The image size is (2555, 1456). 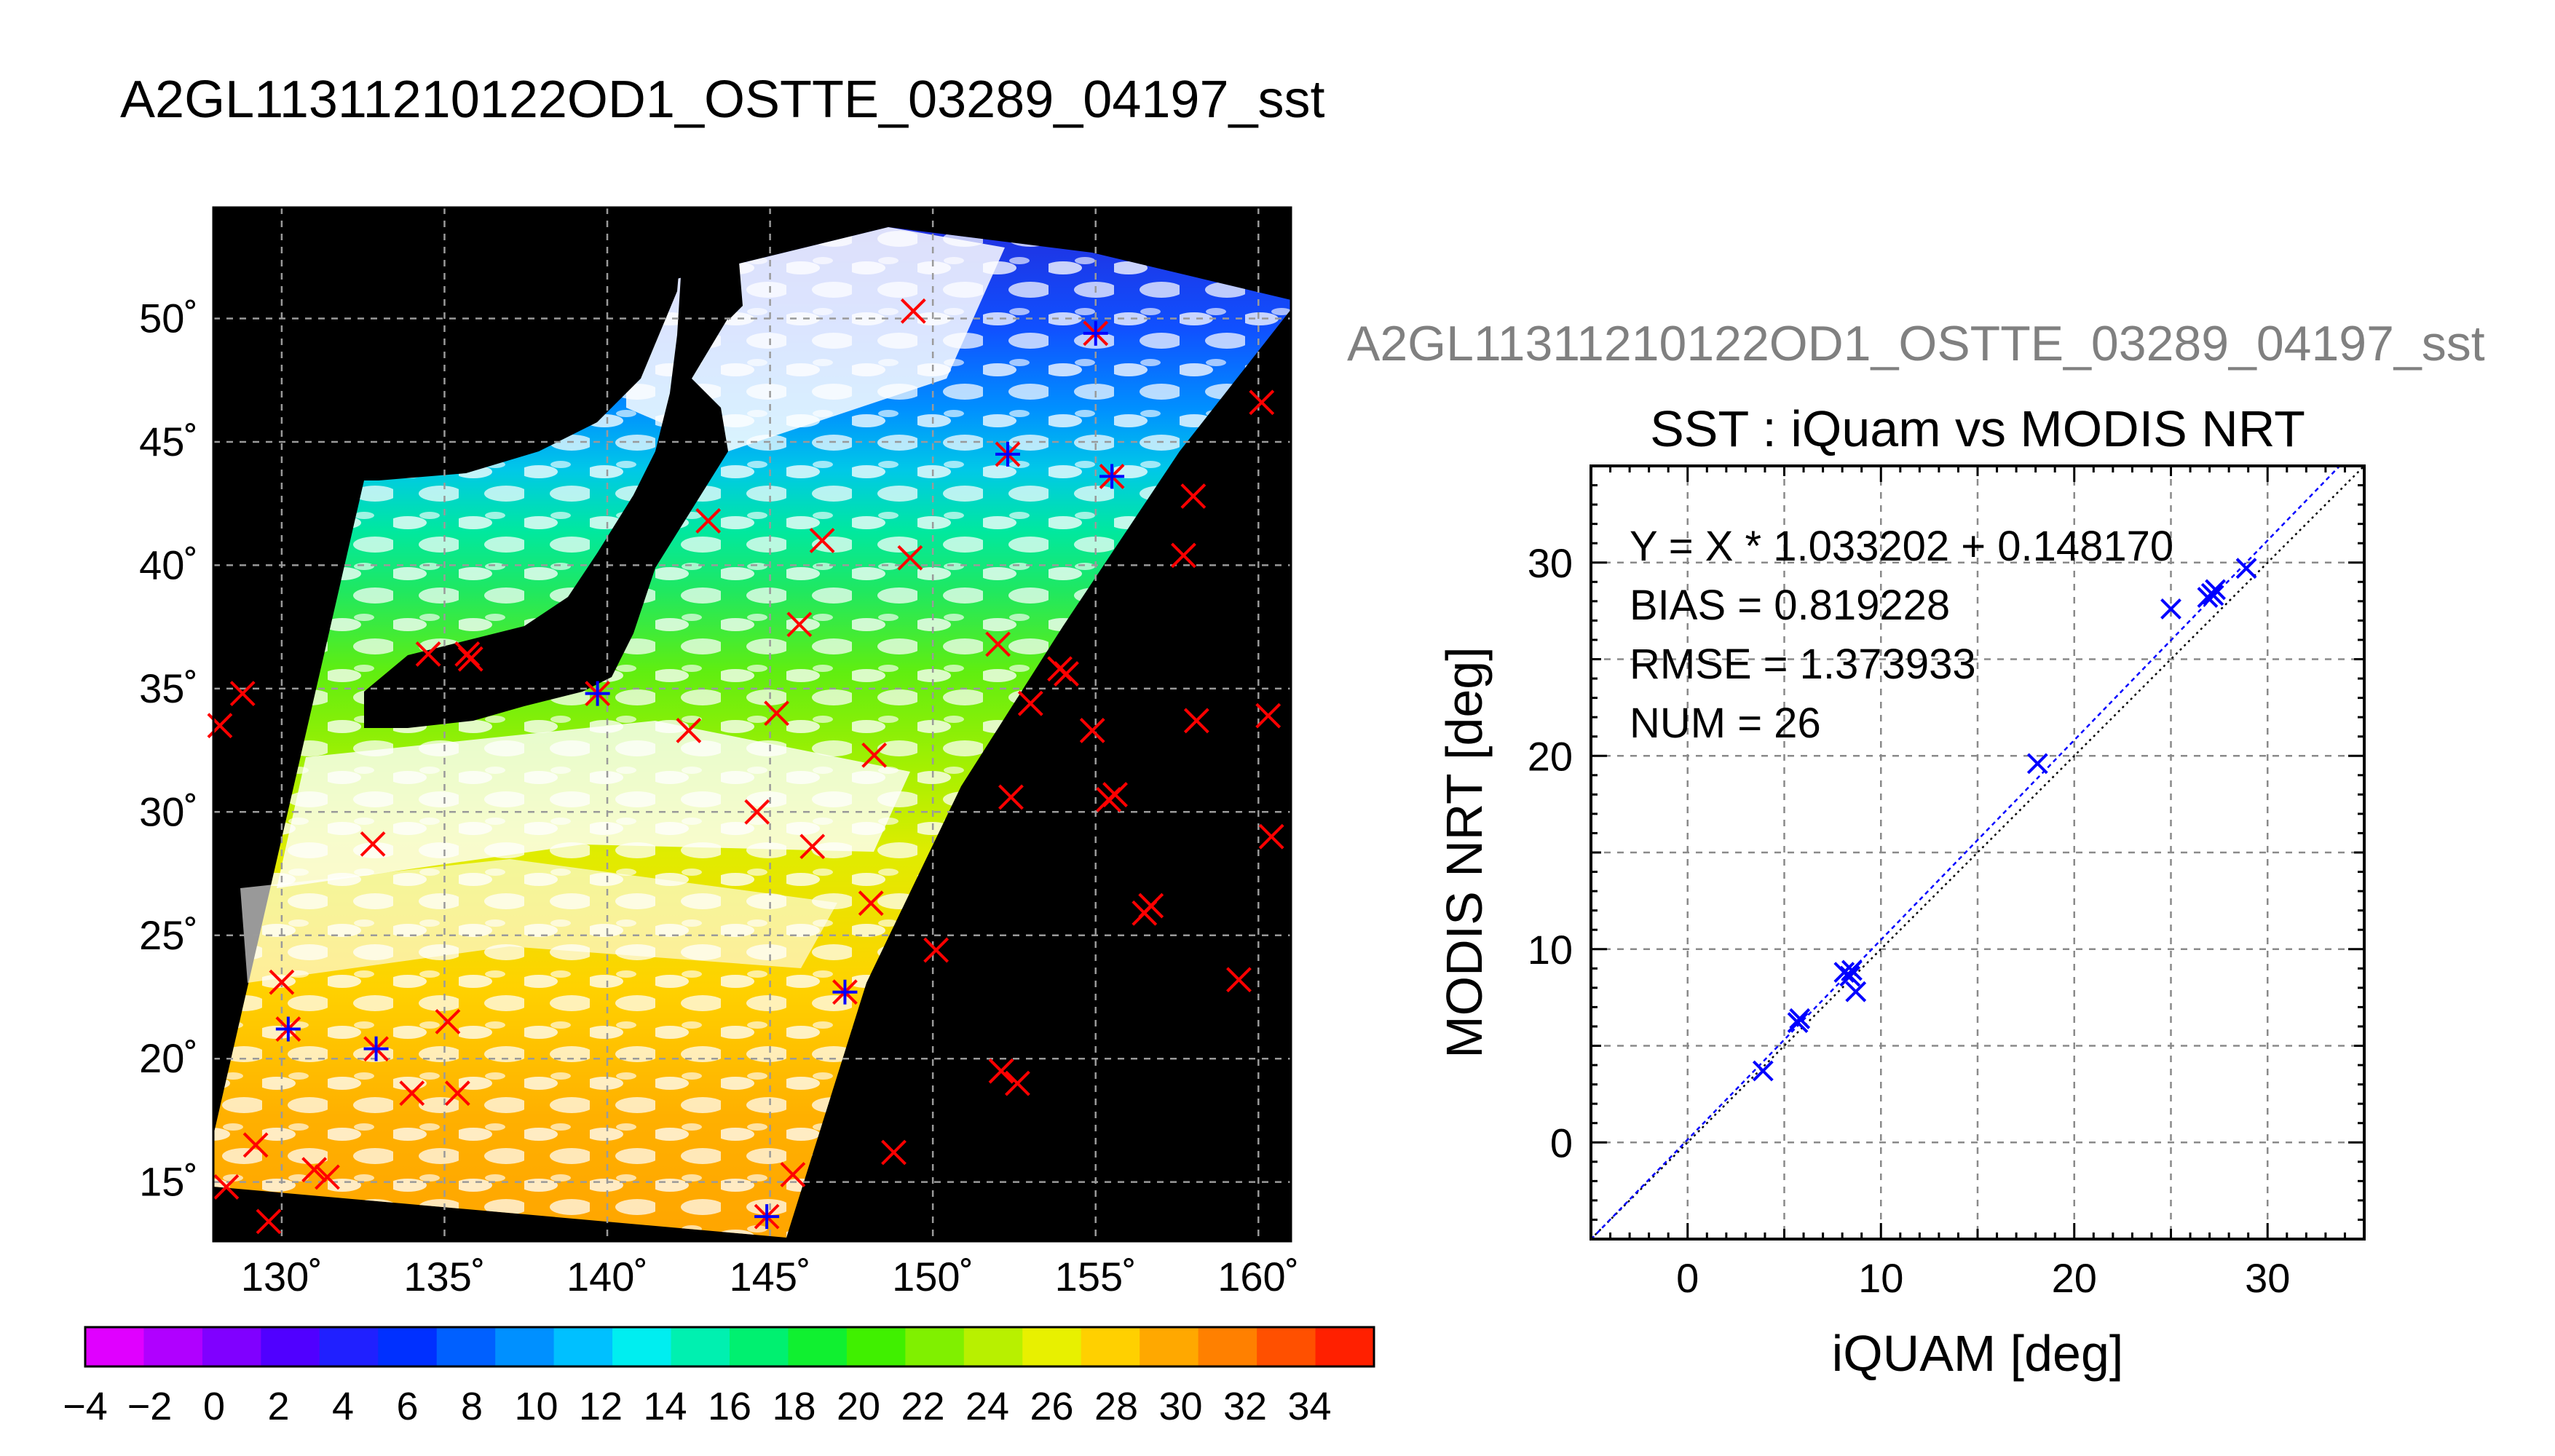 I want to click on lat-tick-label: 15˚, so click(x=168, y=1182).